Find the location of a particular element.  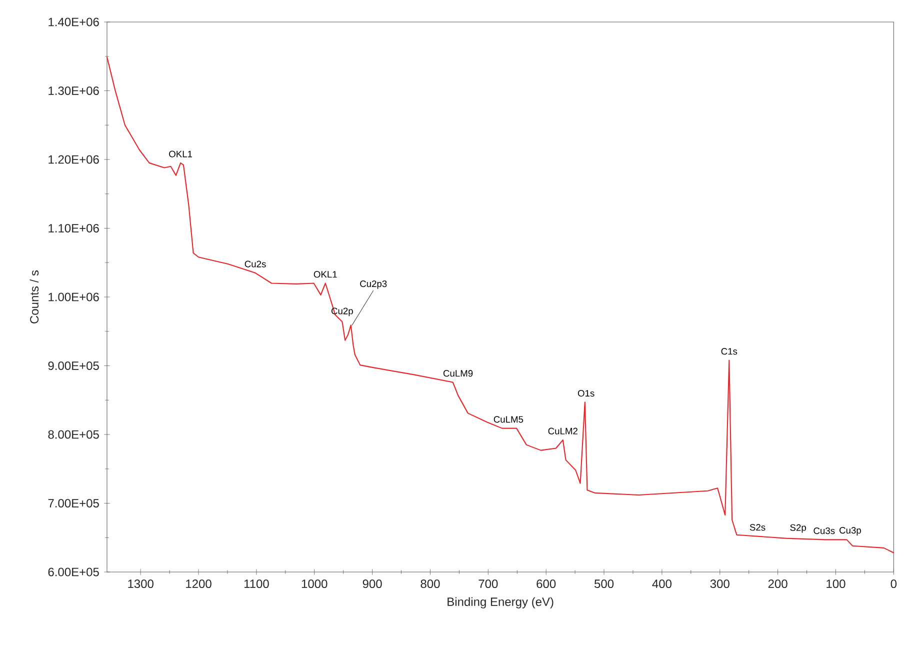

annotation: S2p is located at coordinates (798, 528).